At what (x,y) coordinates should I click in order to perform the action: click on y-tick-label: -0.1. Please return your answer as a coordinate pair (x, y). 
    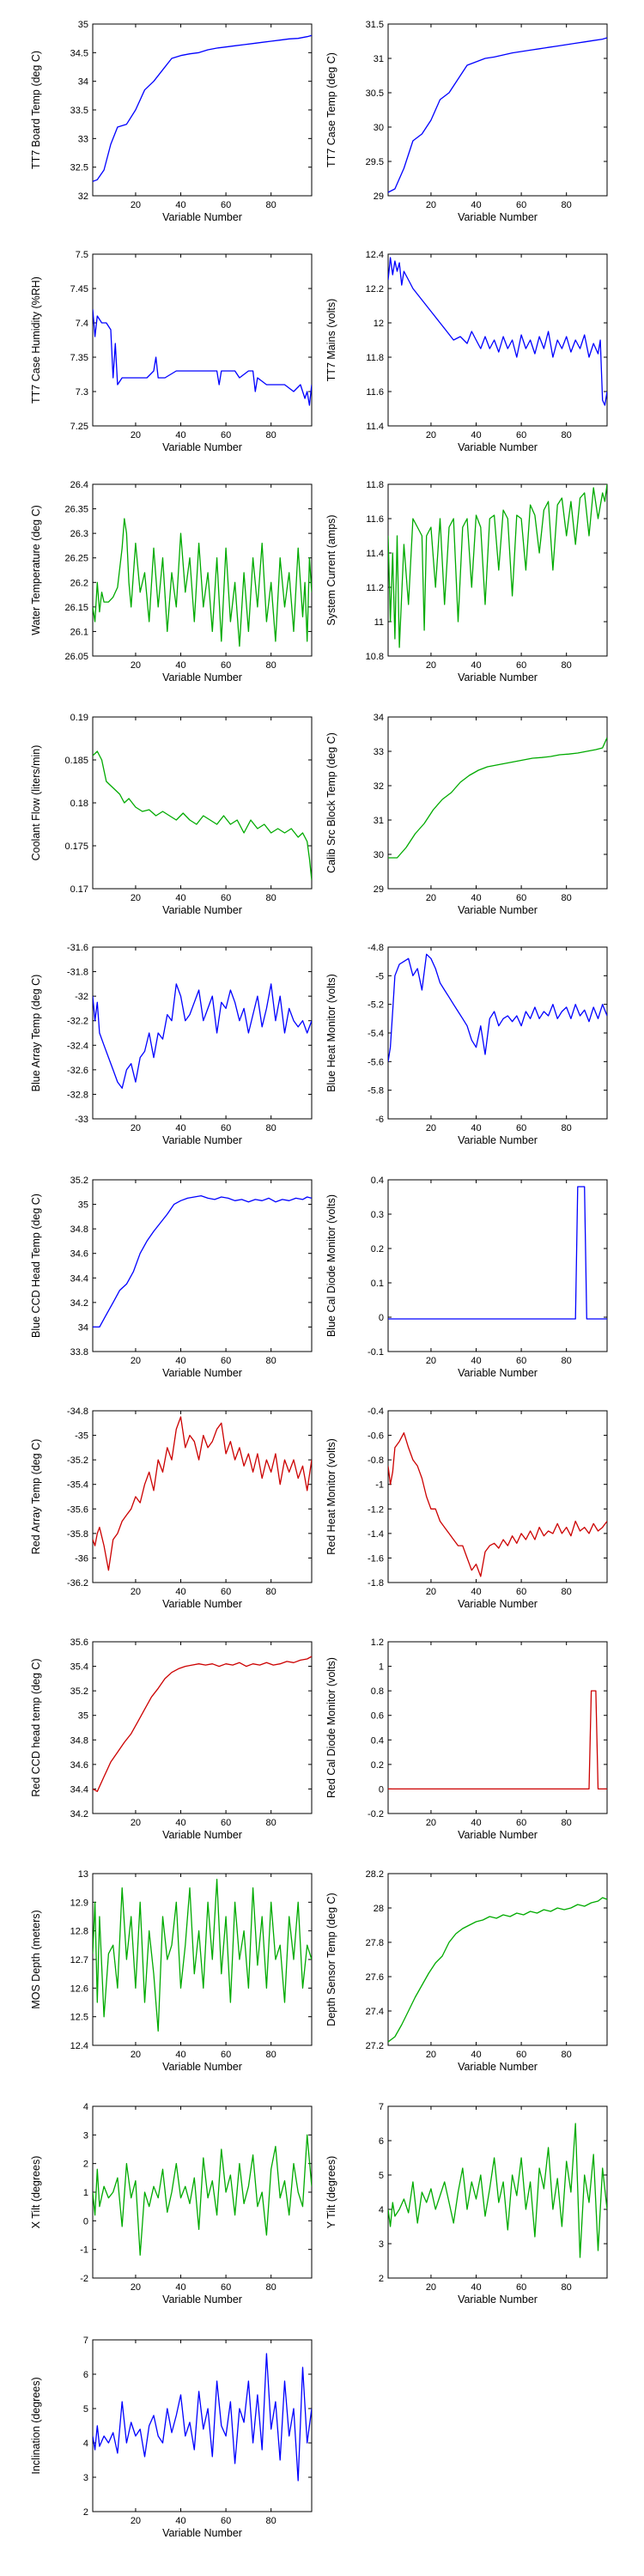
    Looking at the image, I should click on (376, 1352).